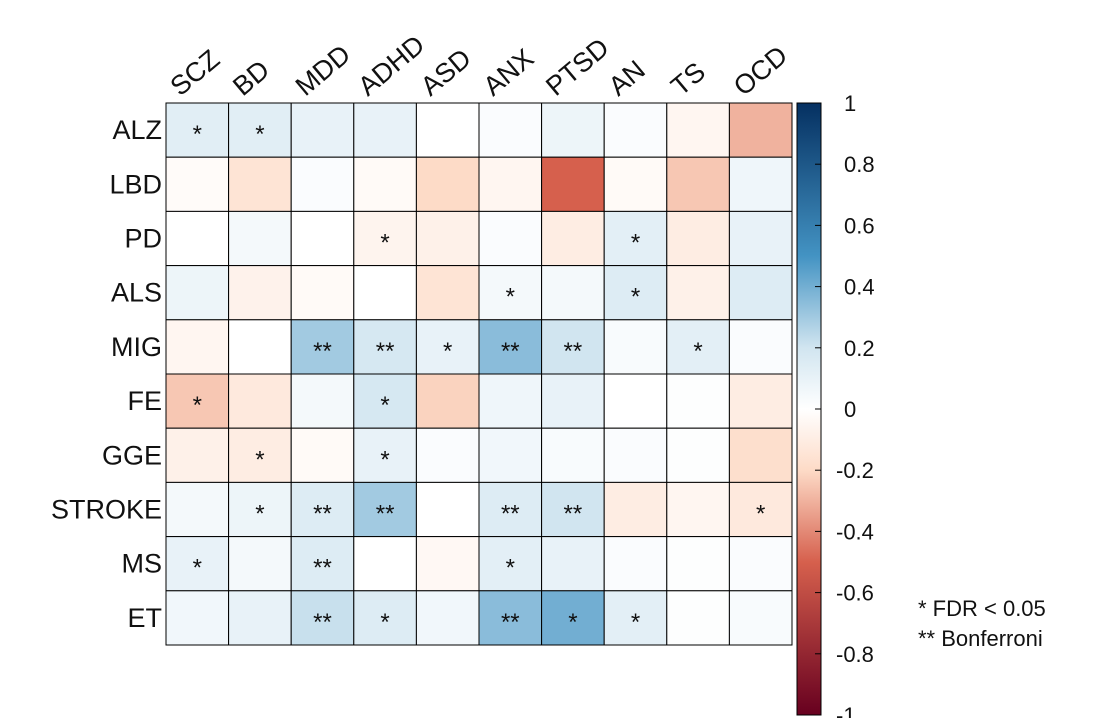  Describe the element at coordinates (627, 78) in the screenshot. I see `column-label: AN` at that location.